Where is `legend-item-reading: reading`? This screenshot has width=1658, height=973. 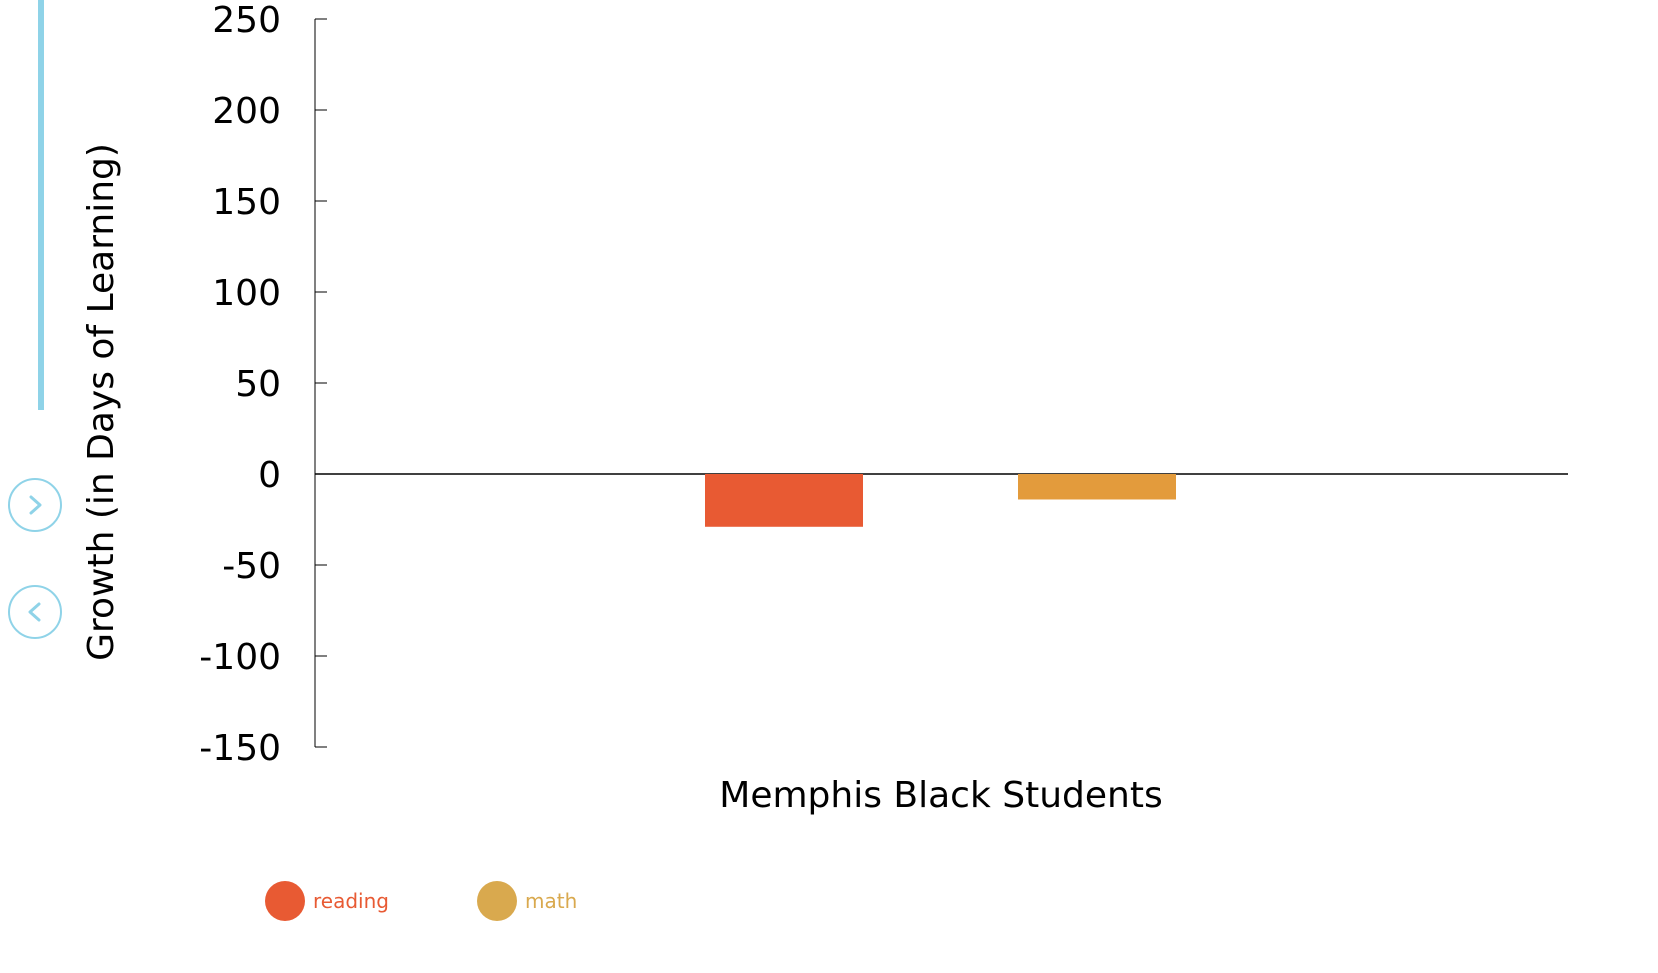
legend-item-reading: reading is located at coordinates (327, 901).